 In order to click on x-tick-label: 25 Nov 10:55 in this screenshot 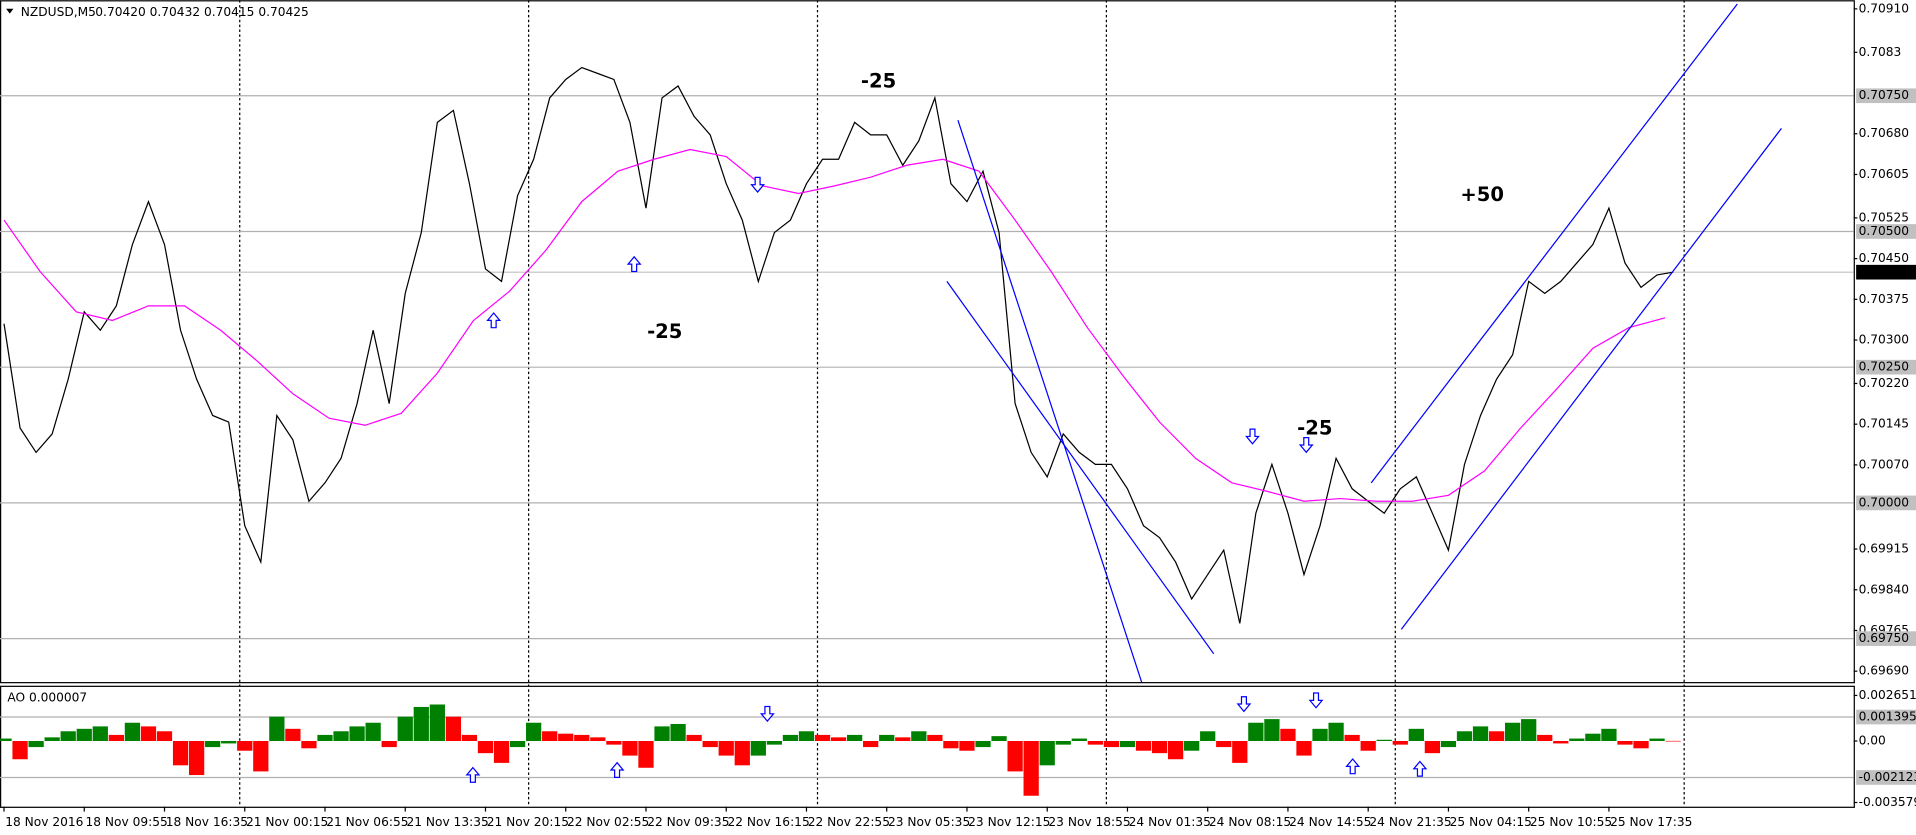, I will do `click(1571, 822)`.